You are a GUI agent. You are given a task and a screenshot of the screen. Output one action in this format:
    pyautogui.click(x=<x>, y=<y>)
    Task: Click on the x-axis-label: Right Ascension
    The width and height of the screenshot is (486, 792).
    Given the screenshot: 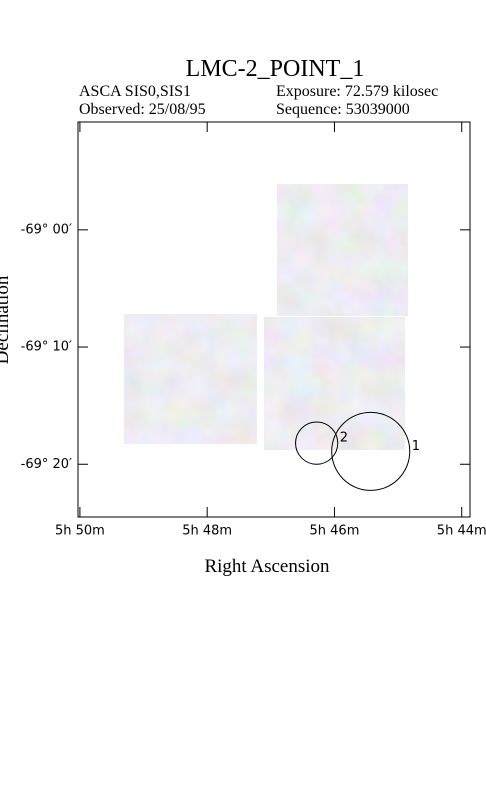 What is the action you would take?
    pyautogui.click(x=267, y=566)
    